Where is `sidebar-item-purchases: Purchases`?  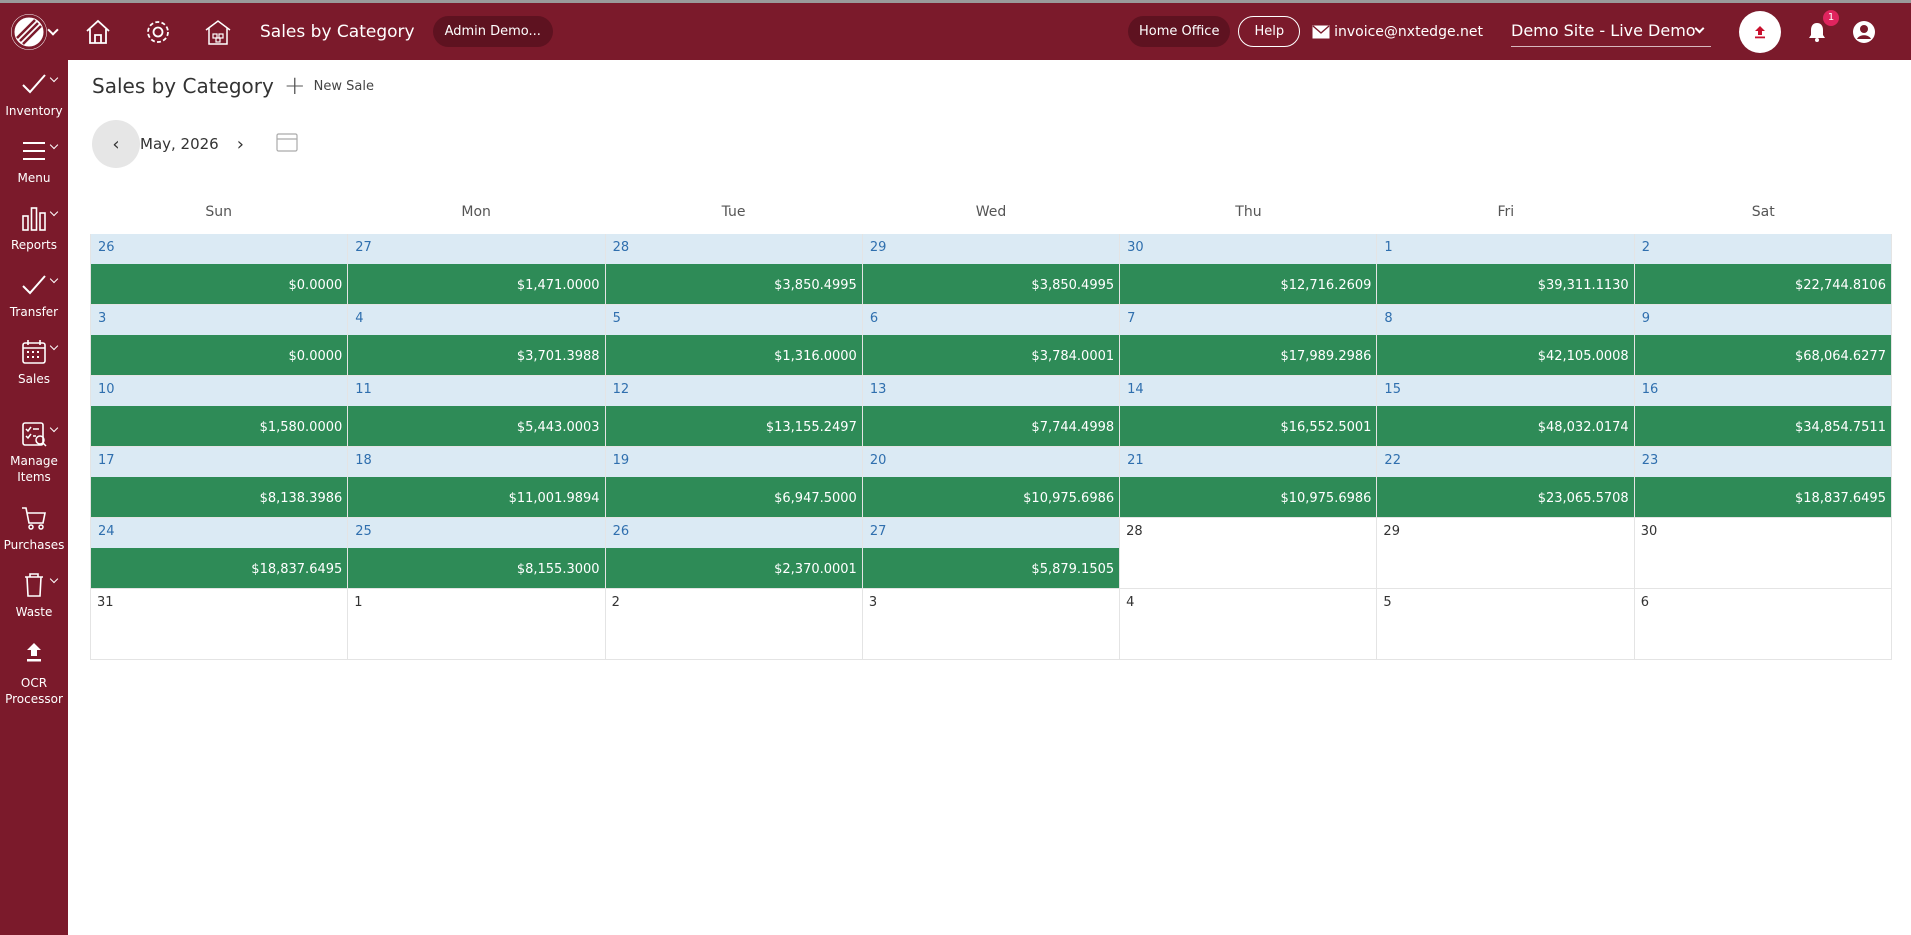 sidebar-item-purchases: Purchases is located at coordinates (34, 527).